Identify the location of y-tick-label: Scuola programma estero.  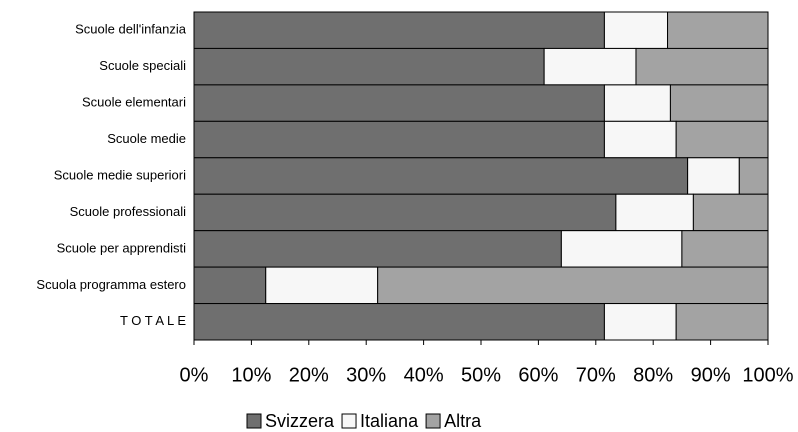
(111, 284).